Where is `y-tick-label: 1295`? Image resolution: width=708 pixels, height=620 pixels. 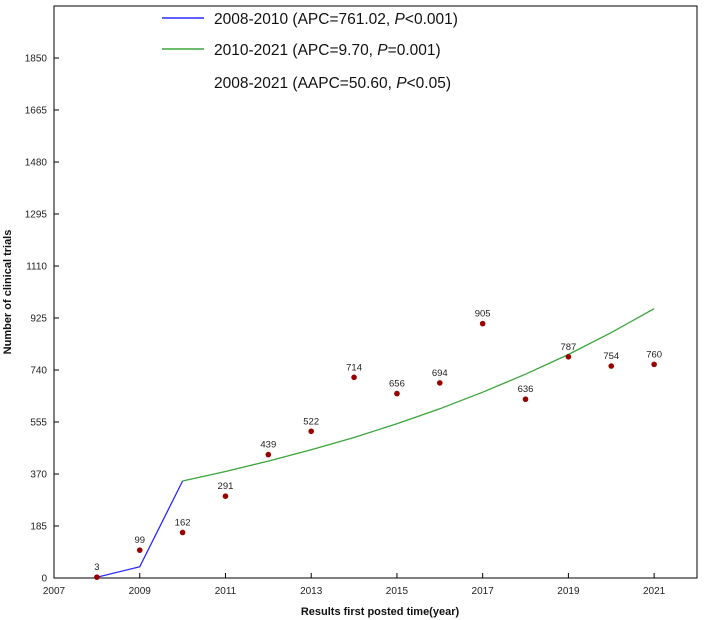
y-tick-label: 1295 is located at coordinates (36, 215).